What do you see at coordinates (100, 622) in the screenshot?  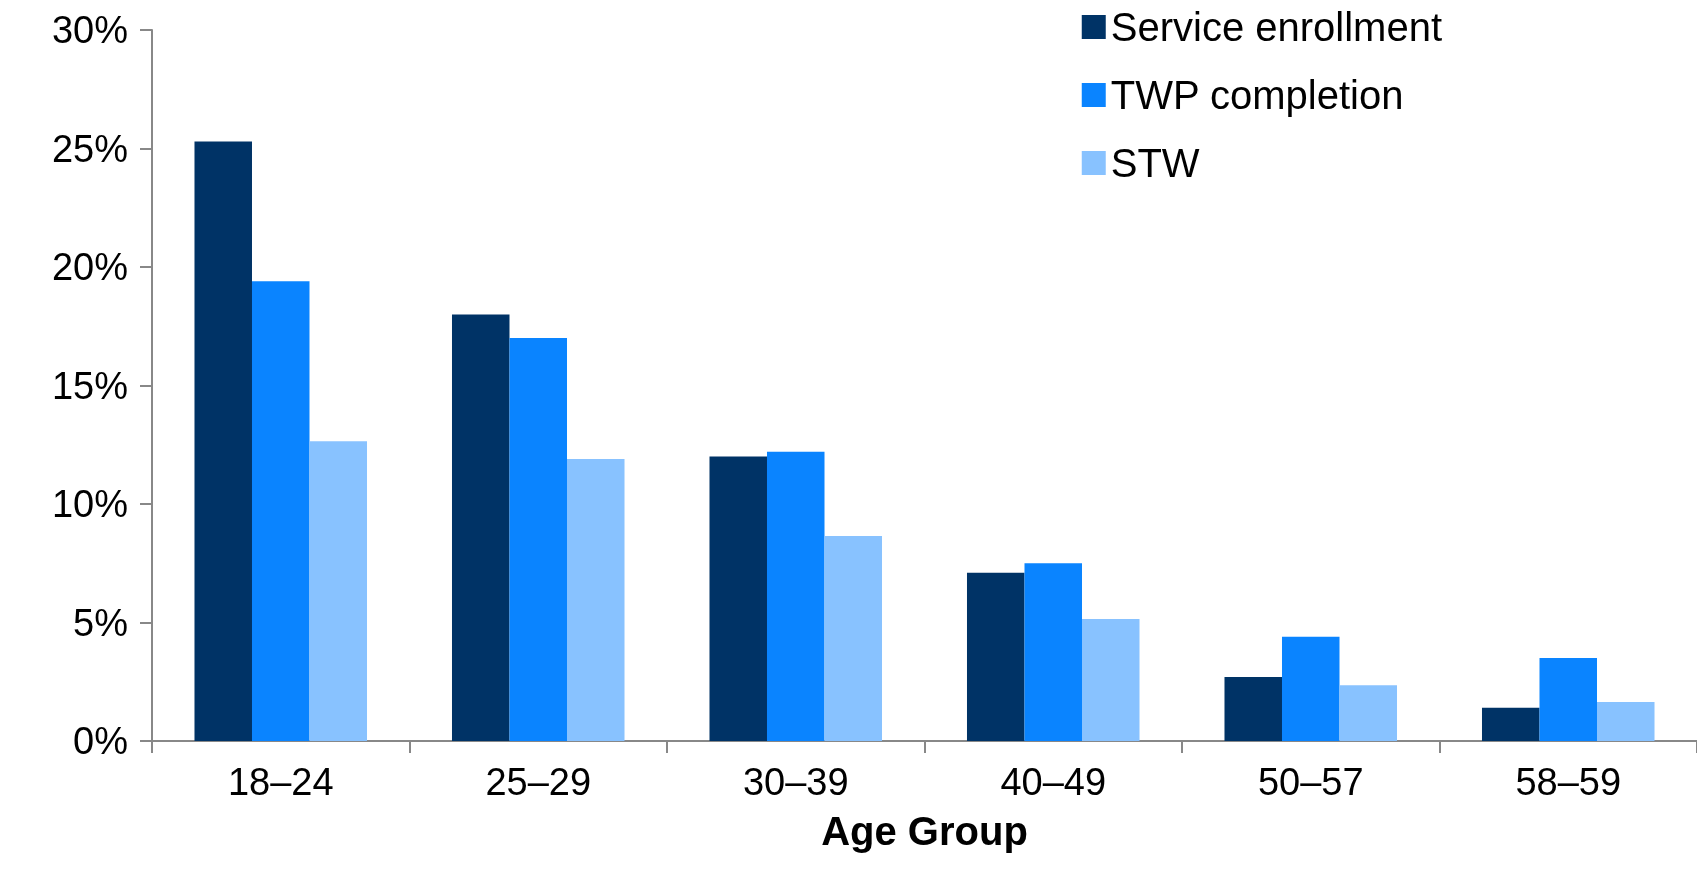 I see `y-tick-label: 5%` at bounding box center [100, 622].